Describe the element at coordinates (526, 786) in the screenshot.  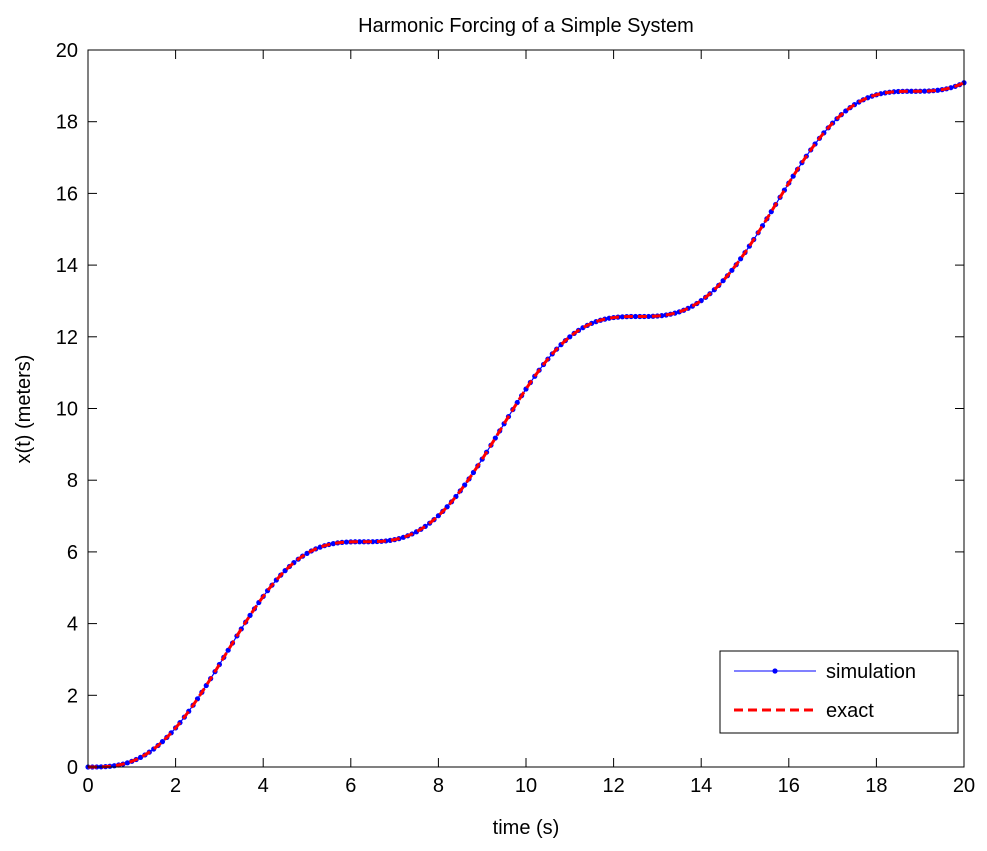
I see `x-tick-label: 10` at that location.